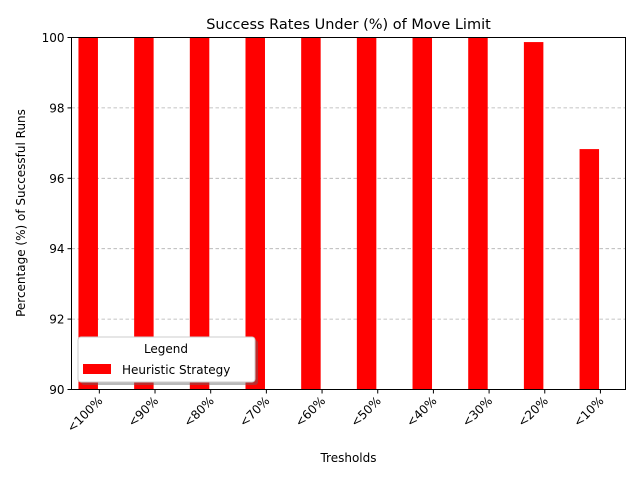 The height and width of the screenshot is (480, 640). Describe the element at coordinates (176, 370) in the screenshot. I see `legend-label: Heuristic Strategy` at that location.